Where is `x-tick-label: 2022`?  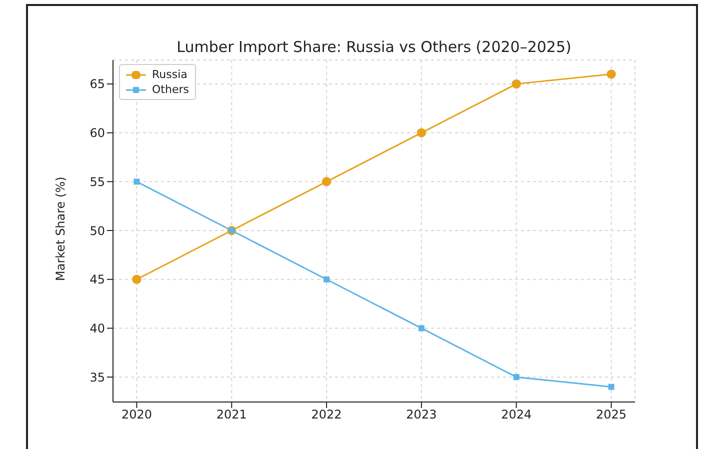 x-tick-label: 2022 is located at coordinates (326, 415).